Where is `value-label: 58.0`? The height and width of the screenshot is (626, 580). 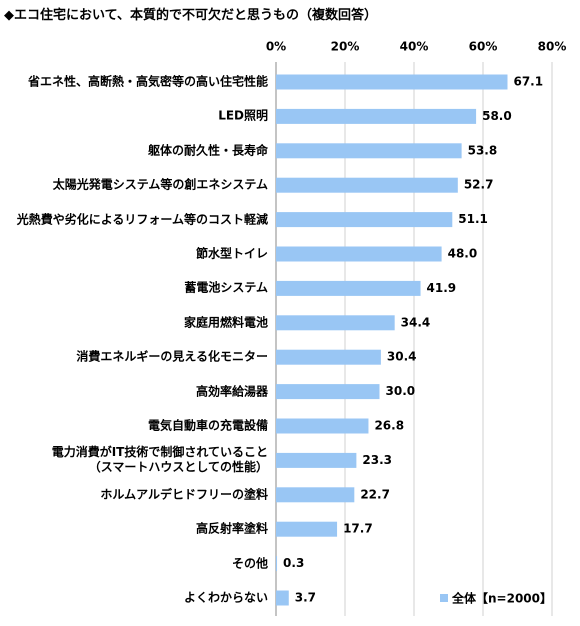 value-label: 58.0 is located at coordinates (497, 116).